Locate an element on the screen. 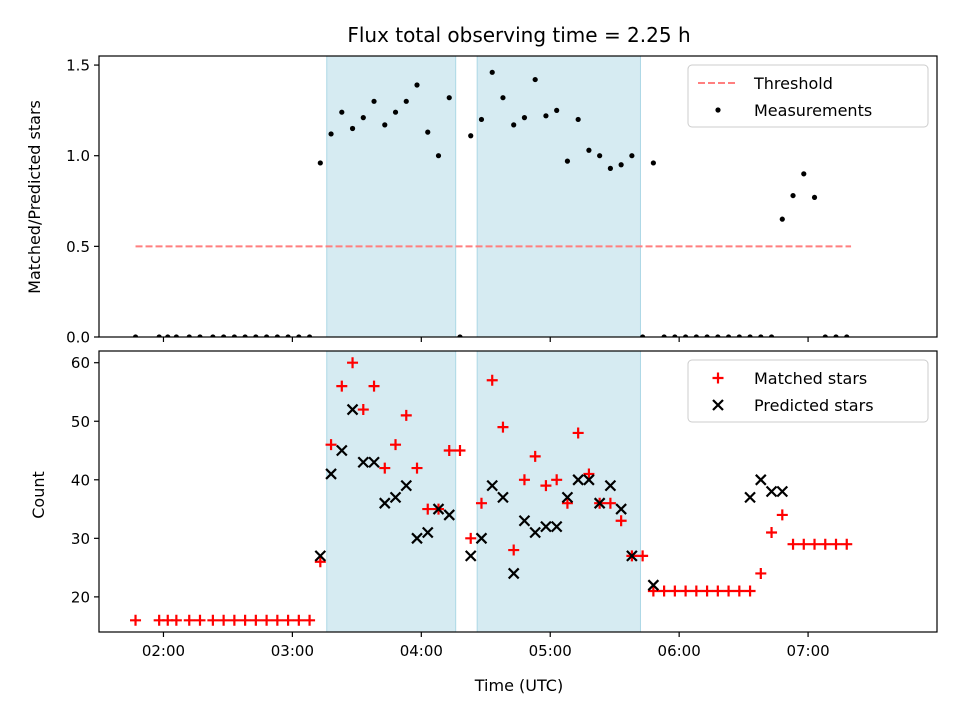 The width and height of the screenshot is (960, 720). y-tick-label: 20 is located at coordinates (80, 597).